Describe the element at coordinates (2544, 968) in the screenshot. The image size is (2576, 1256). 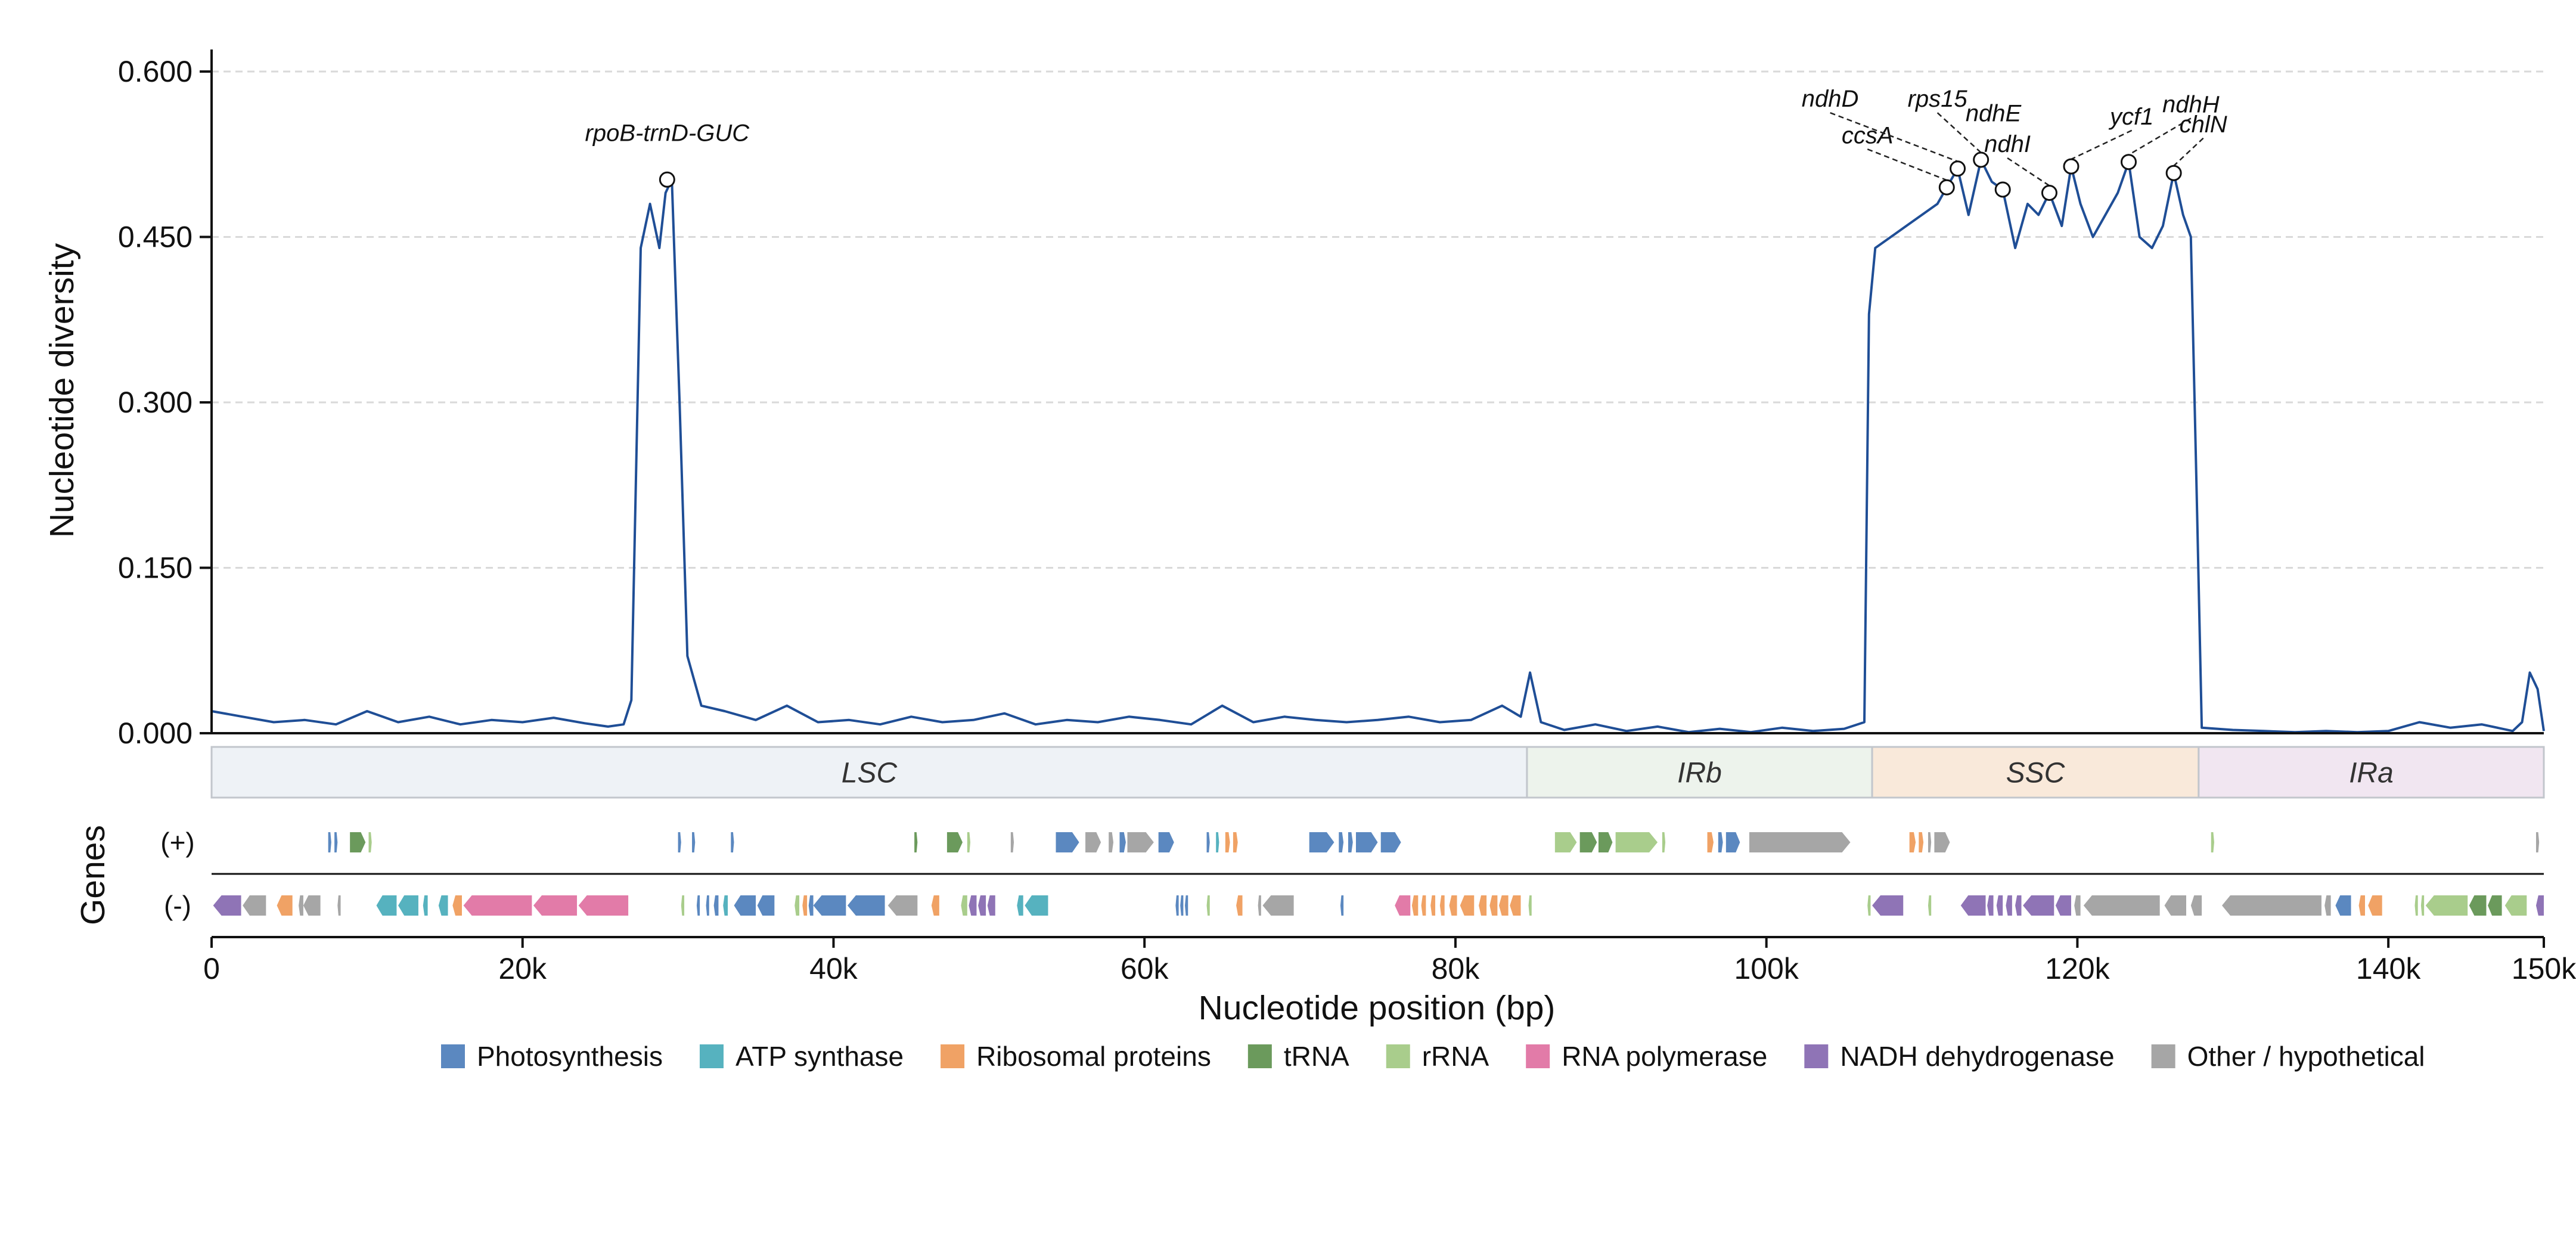
I see `x-tick-label: 150k` at that location.